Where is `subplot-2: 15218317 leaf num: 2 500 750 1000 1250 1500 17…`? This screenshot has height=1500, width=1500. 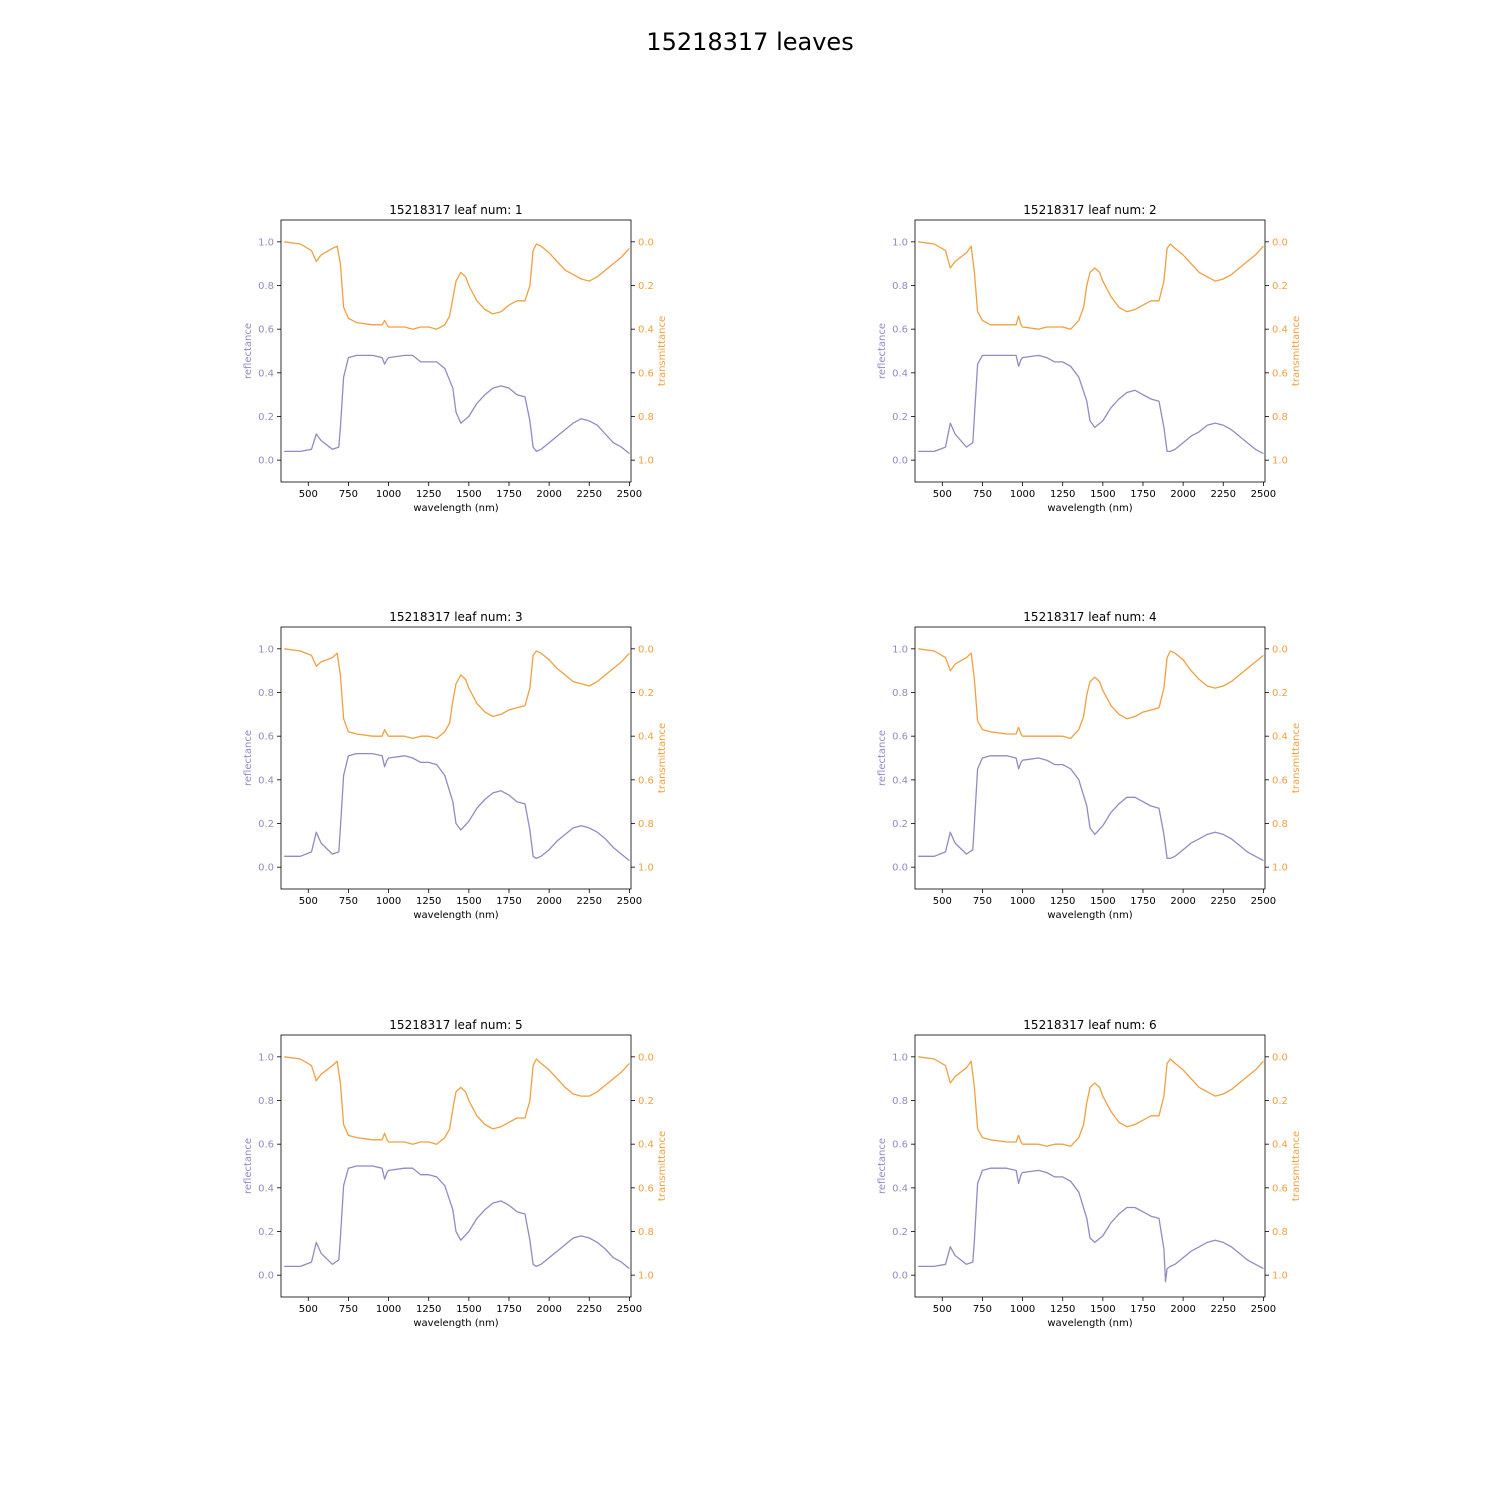
subplot-2: 15218317 leaf num: 2 500 750 1000 1250 1500 17… is located at coordinates (1089, 358).